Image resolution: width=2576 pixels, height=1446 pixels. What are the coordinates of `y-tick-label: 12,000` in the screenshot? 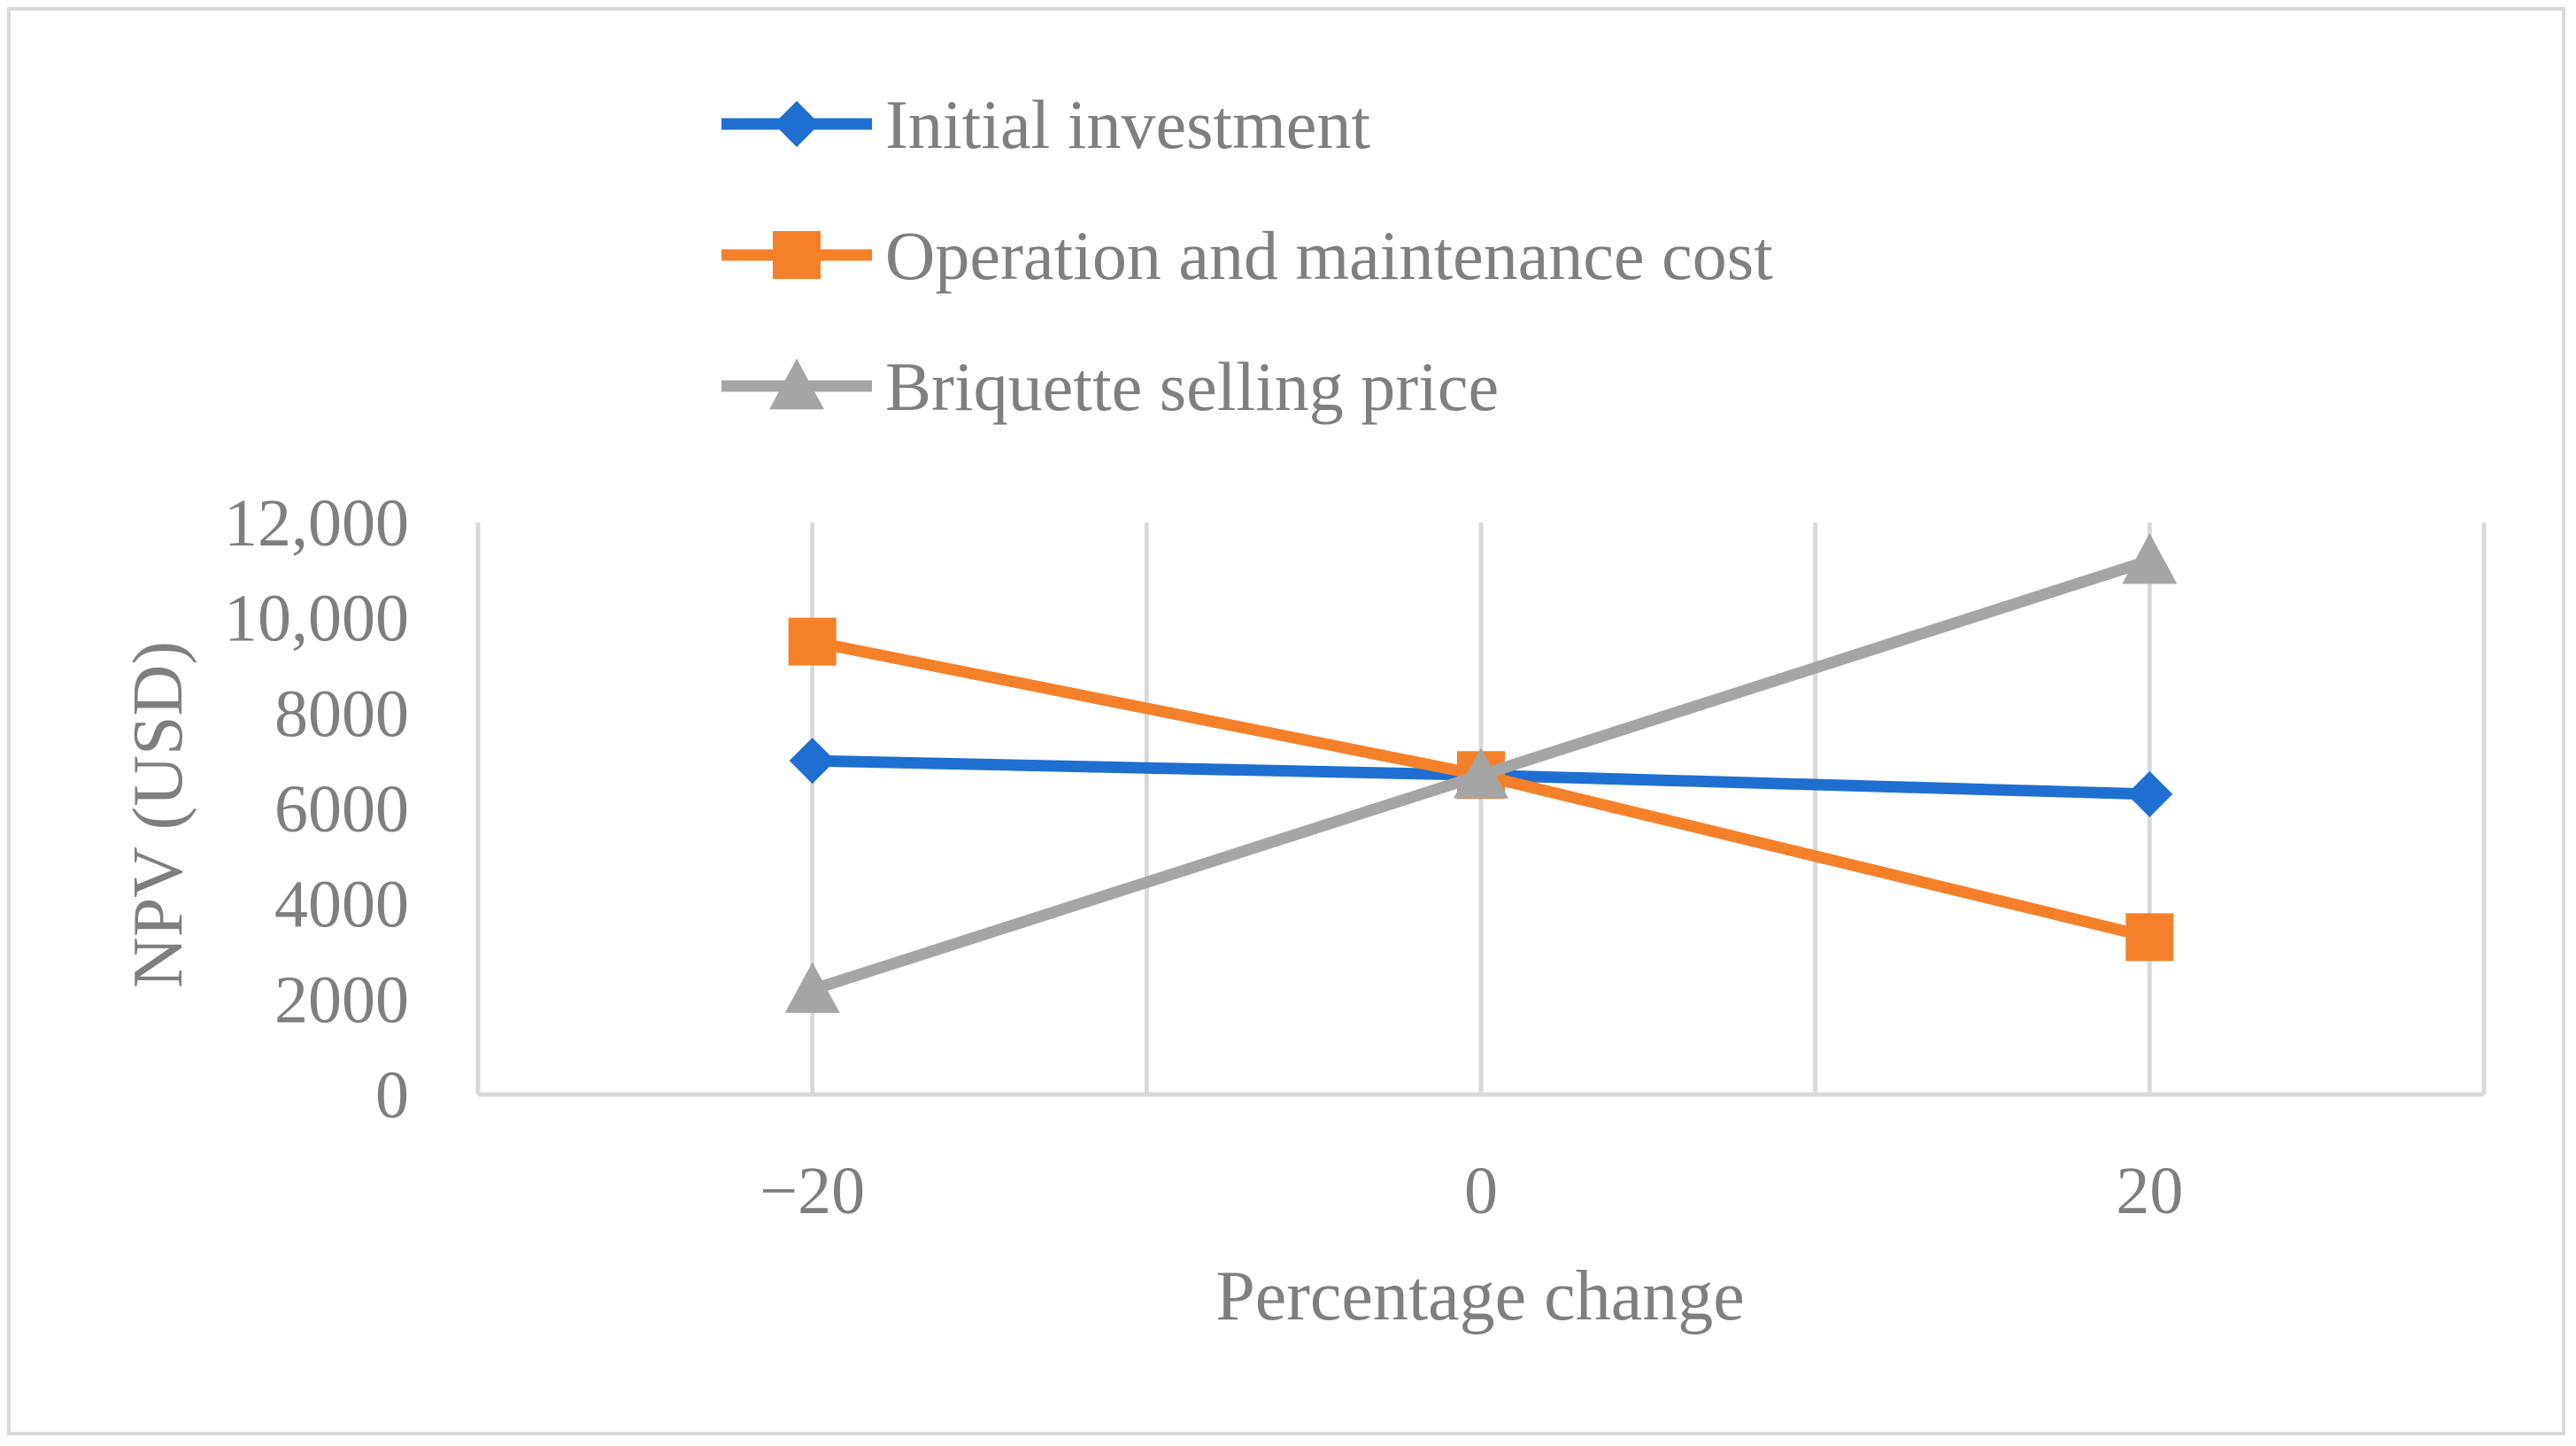 It's located at (316, 523).